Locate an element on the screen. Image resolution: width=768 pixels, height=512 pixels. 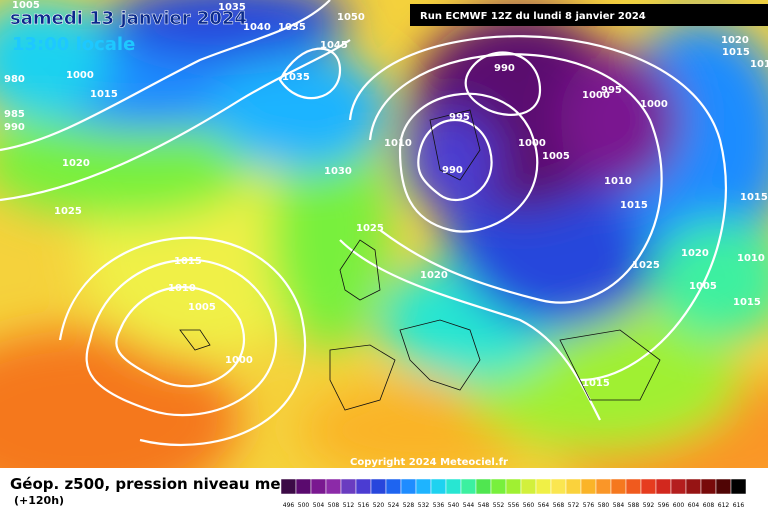
colorbar-label: 584 is located at coordinates (619, 505).